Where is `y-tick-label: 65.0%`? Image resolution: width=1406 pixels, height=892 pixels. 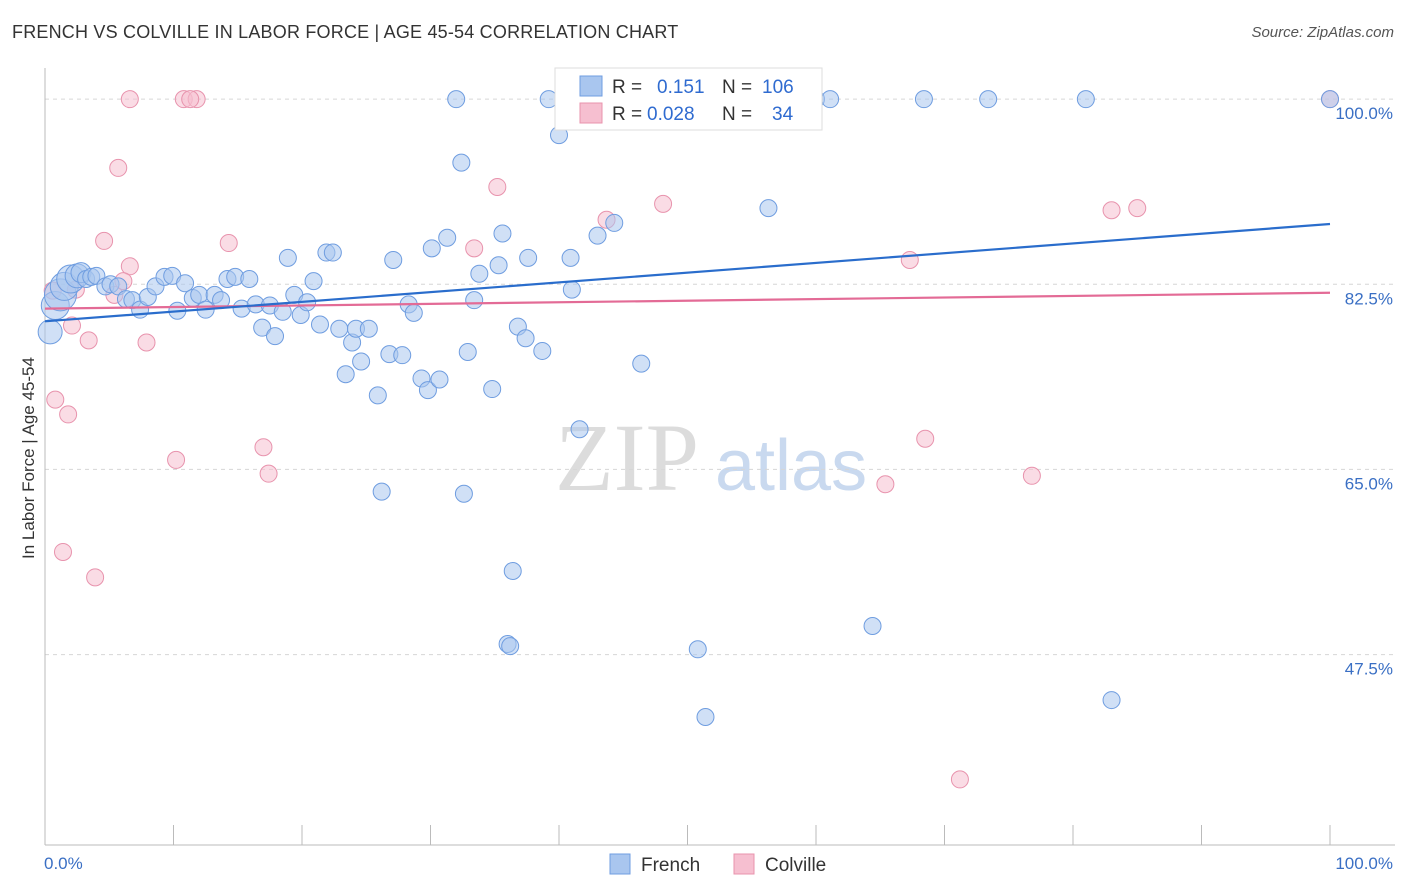
y-tick-label: 65.0% is located at coordinates (1369, 483).